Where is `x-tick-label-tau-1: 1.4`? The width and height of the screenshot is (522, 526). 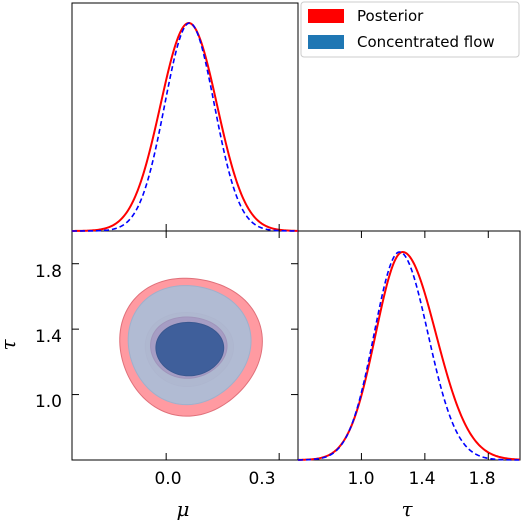 x-tick-label-tau-1: 1.4 is located at coordinates (421, 479).